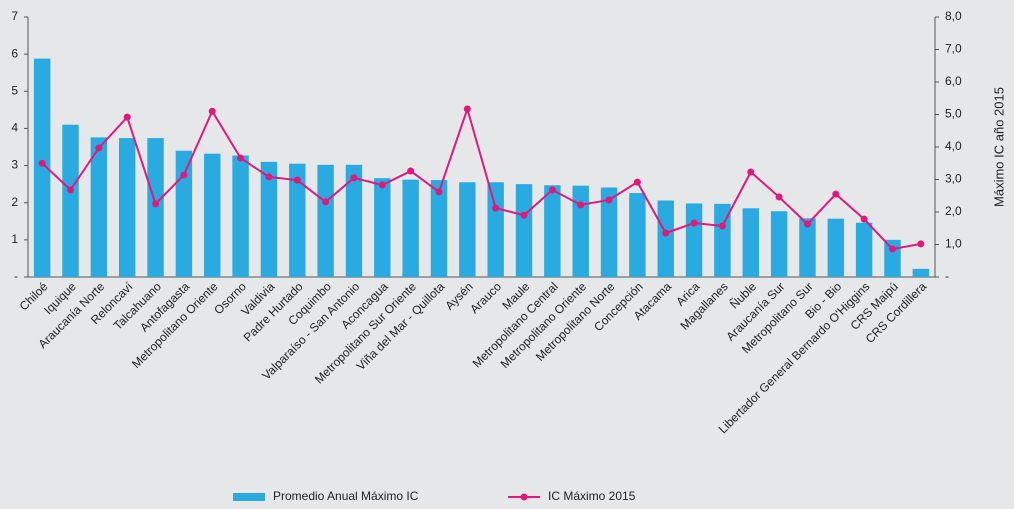 This screenshot has width=1014, height=509. I want to click on y-tick-label: 2, so click(14, 202).